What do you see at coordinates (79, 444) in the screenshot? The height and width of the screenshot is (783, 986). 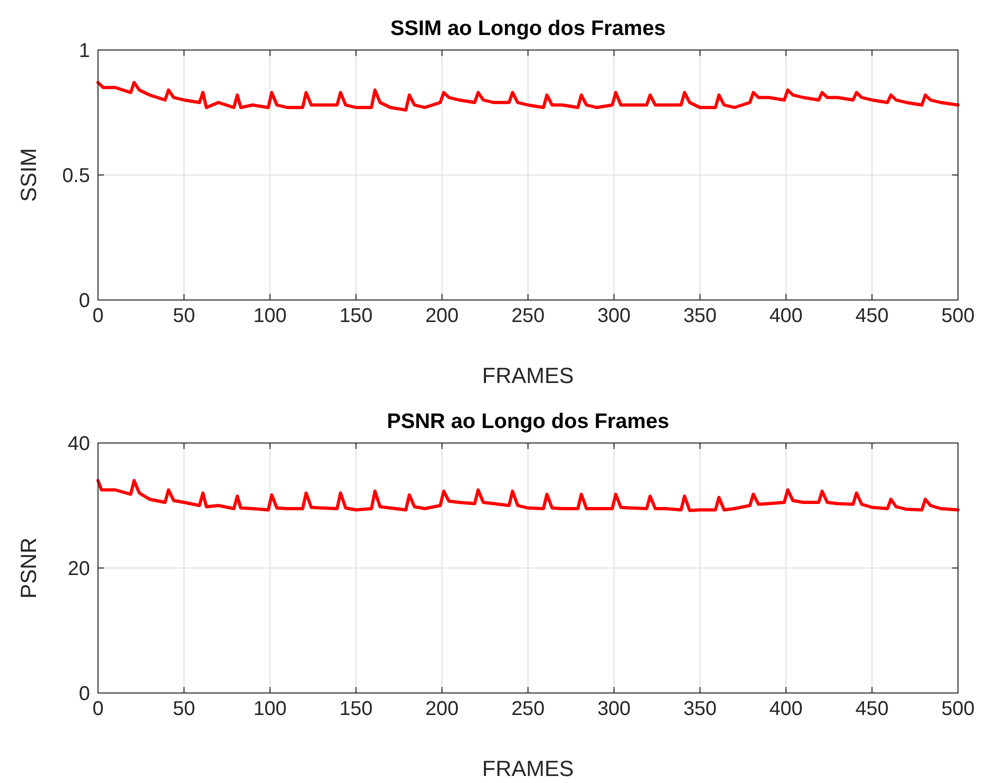 I see `y-tick-label: 40` at bounding box center [79, 444].